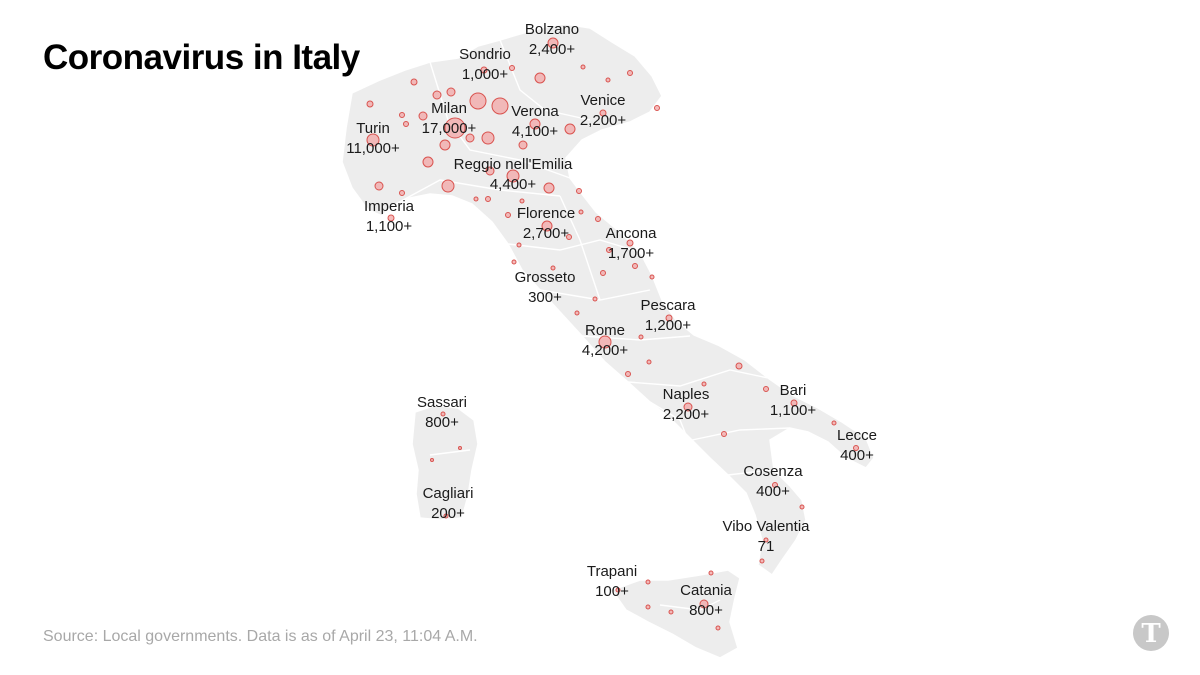 The height and width of the screenshot is (675, 1200). Describe the element at coordinates (500, 106) in the screenshot. I see `bubble-bergamo` at that location.